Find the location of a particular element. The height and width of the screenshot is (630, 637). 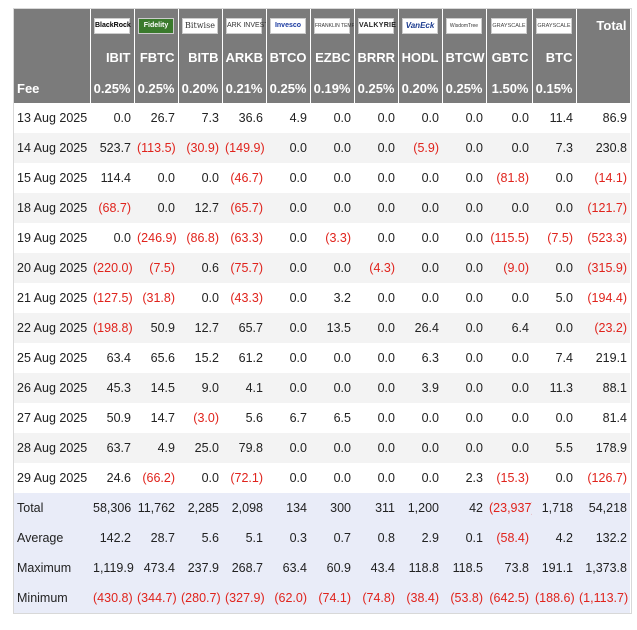

flow-cell: 65.6 is located at coordinates (156, 358).